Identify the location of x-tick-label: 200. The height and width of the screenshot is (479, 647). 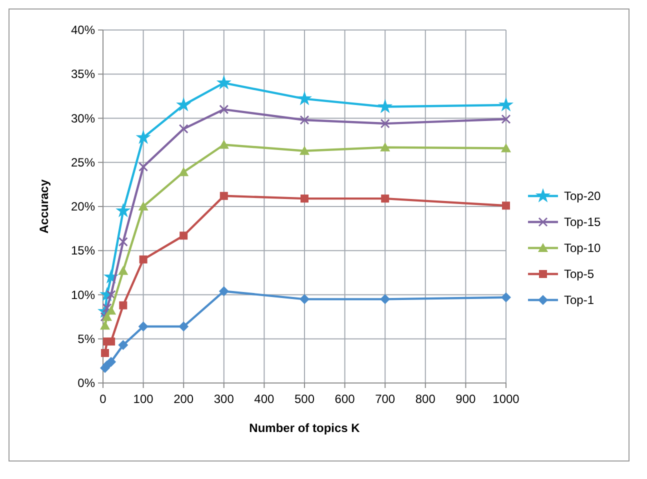
(184, 399).